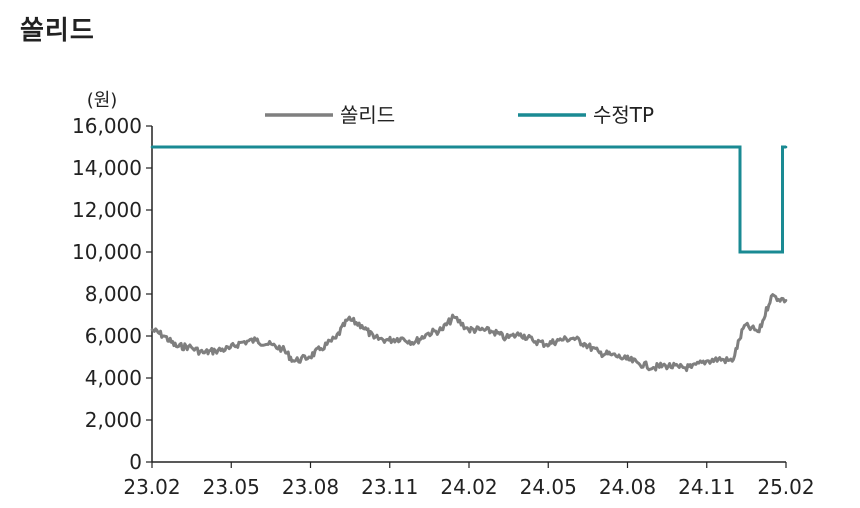 The height and width of the screenshot is (508, 860). I want to click on x-tick-label: 23.02, so click(151, 487).